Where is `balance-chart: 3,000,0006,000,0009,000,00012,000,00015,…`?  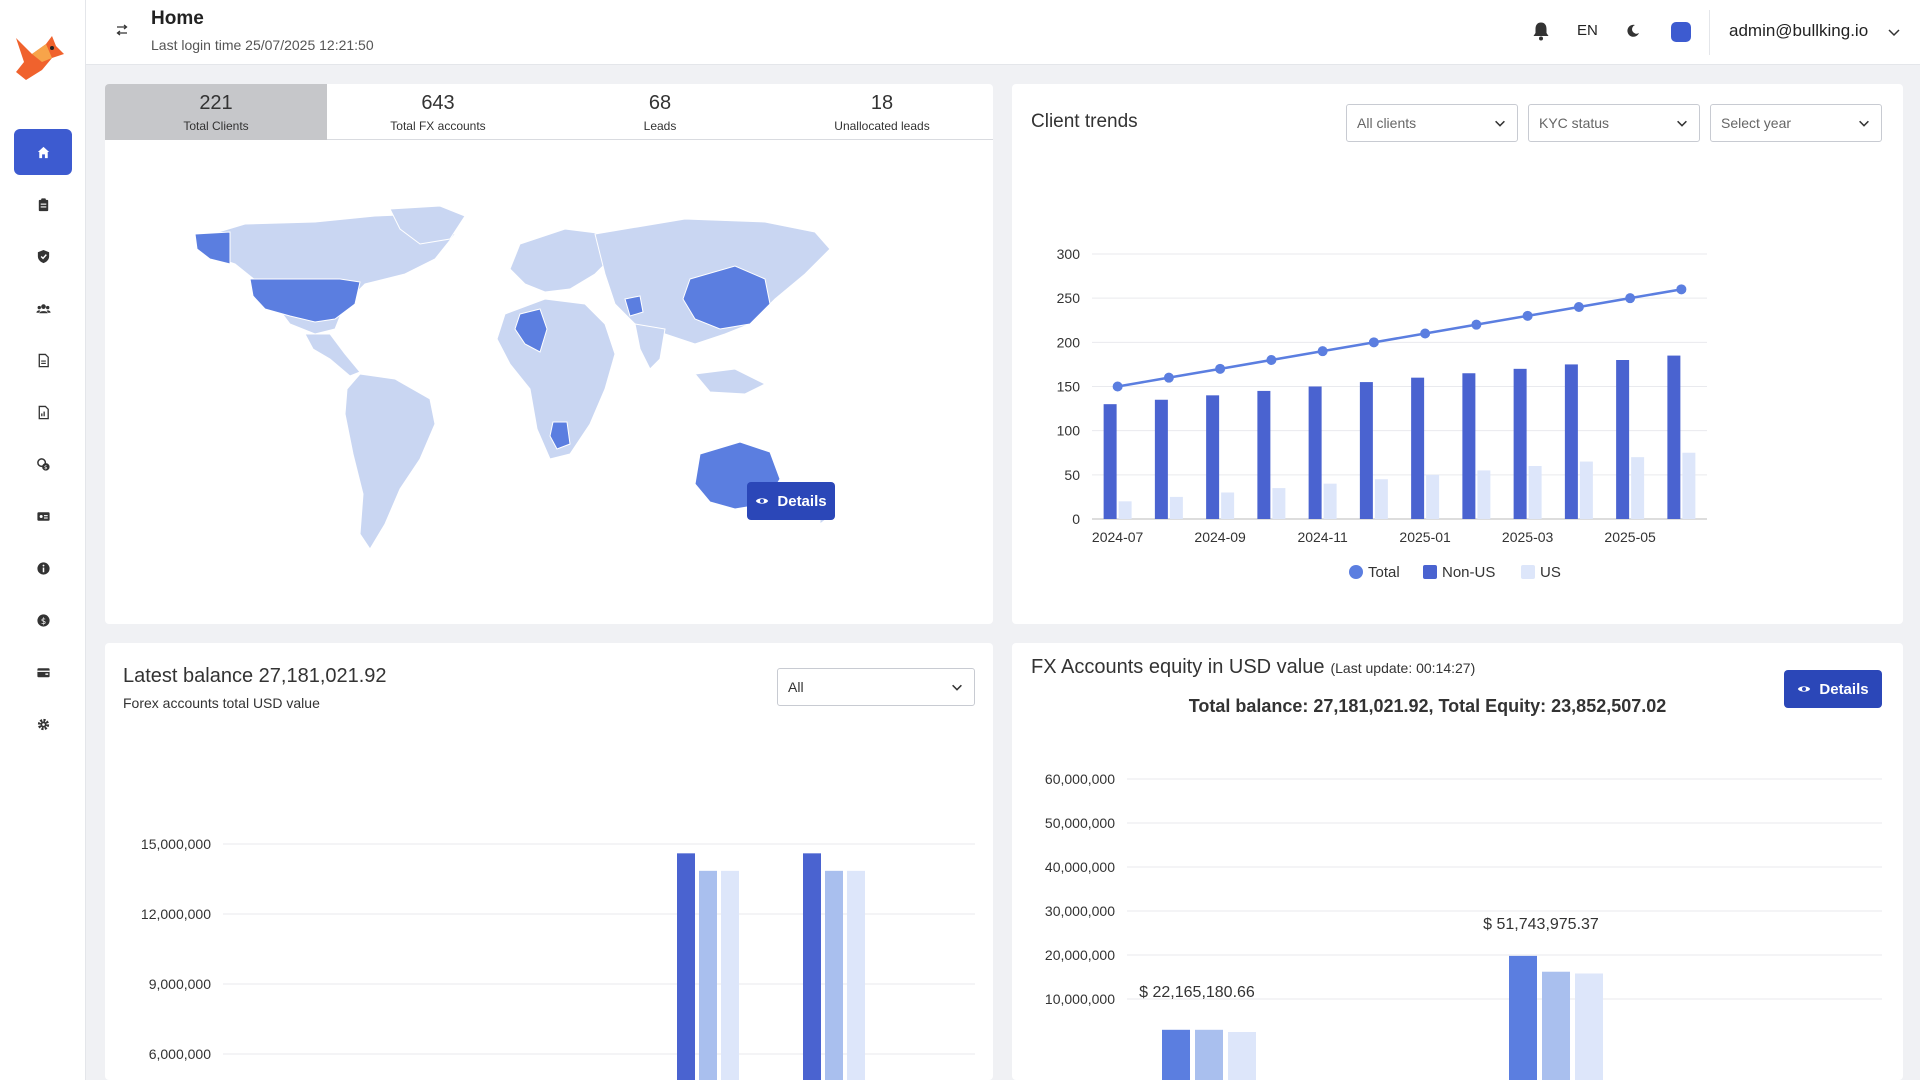 balance-chart: 3,000,0006,000,0009,000,00012,000,00015,… is located at coordinates (558, 958).